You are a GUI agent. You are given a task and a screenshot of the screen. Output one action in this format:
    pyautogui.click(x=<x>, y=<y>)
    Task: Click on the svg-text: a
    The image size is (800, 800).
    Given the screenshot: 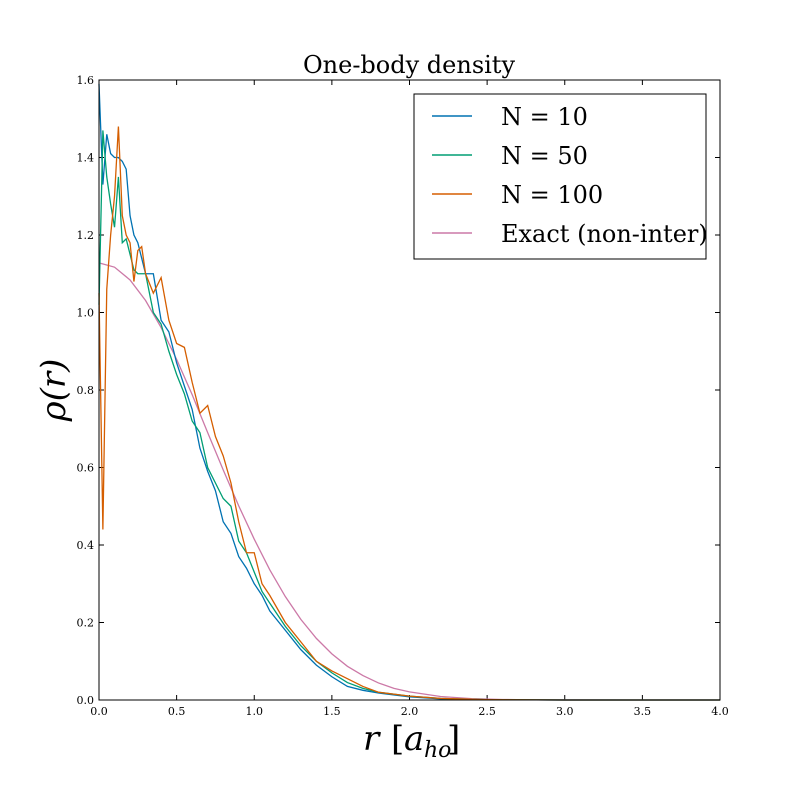 What is the action you would take?
    pyautogui.click(x=414, y=739)
    